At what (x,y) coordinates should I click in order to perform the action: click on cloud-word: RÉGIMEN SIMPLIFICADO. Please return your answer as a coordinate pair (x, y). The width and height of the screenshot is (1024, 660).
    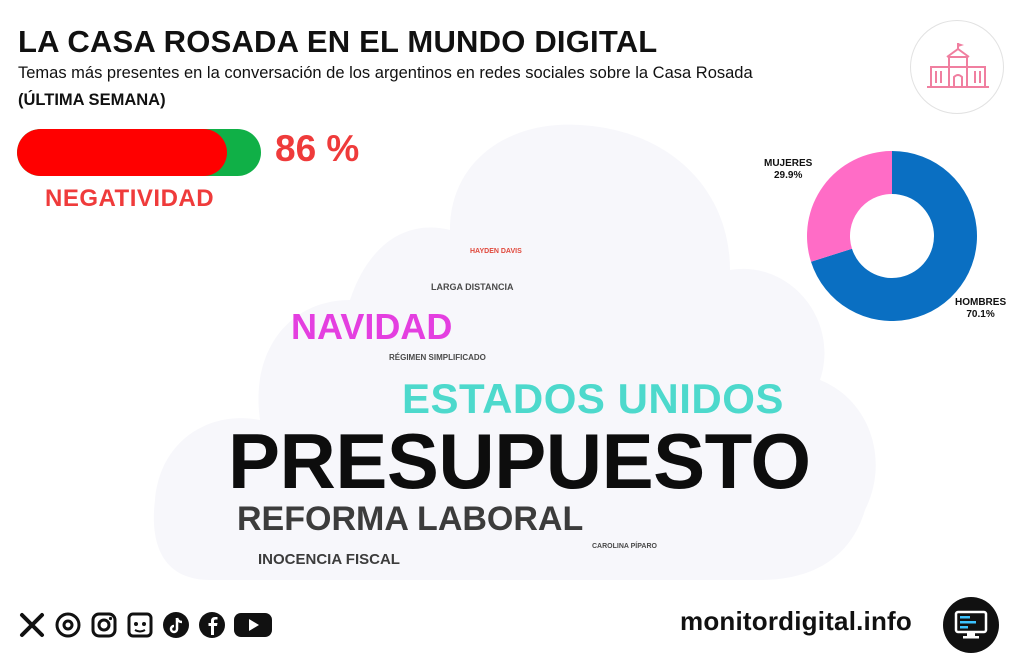
    Looking at the image, I should click on (437, 357).